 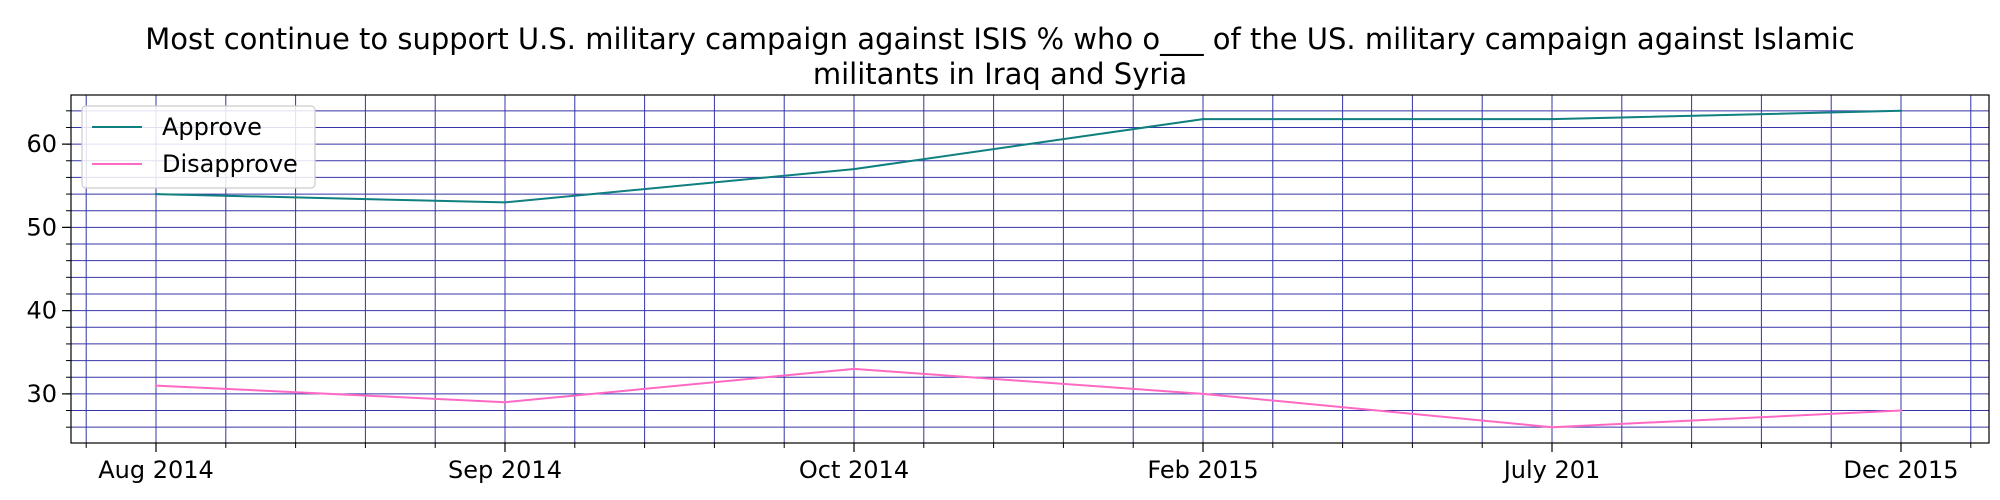 What do you see at coordinates (1202, 470) in the screenshot?
I see `x-tick-label: Feb 2015` at bounding box center [1202, 470].